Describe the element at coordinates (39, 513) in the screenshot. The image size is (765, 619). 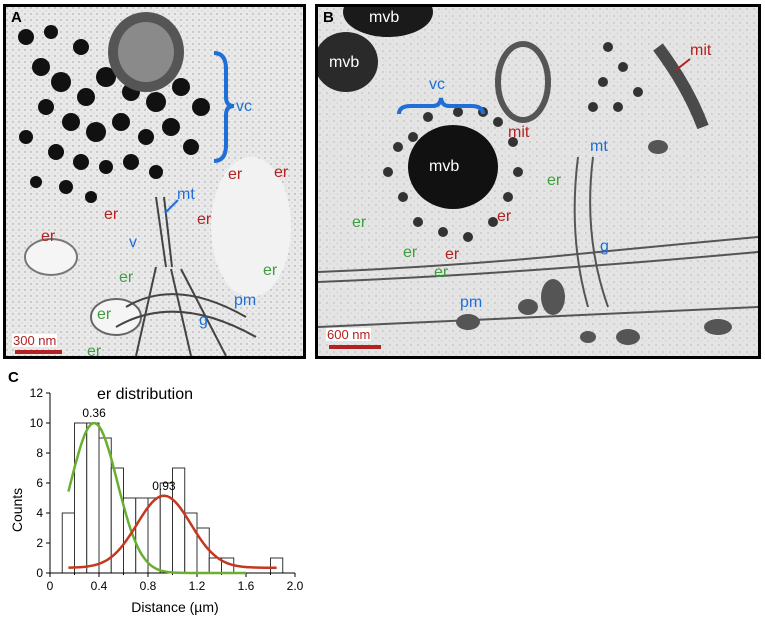
I see `y-tick-label: 4` at that location.